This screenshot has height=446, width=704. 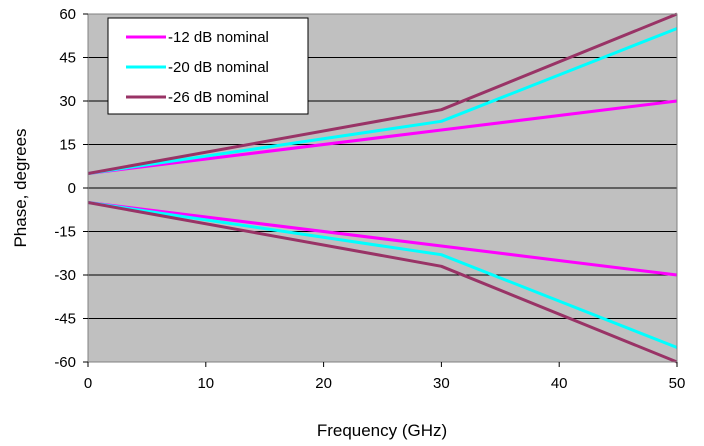 What do you see at coordinates (67, 14) in the screenshot?
I see `y-tick-label: 60` at bounding box center [67, 14].